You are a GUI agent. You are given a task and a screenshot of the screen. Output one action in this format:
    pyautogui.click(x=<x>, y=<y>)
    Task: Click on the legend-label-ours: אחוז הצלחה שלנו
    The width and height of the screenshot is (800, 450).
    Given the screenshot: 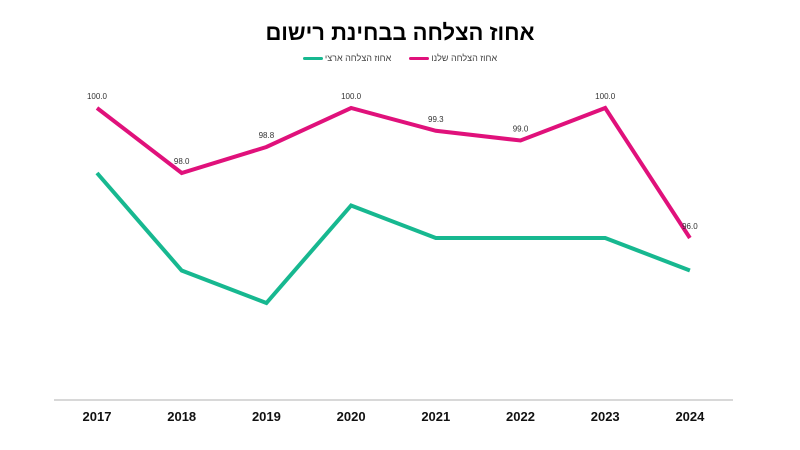 What is the action you would take?
    pyautogui.click(x=464, y=58)
    